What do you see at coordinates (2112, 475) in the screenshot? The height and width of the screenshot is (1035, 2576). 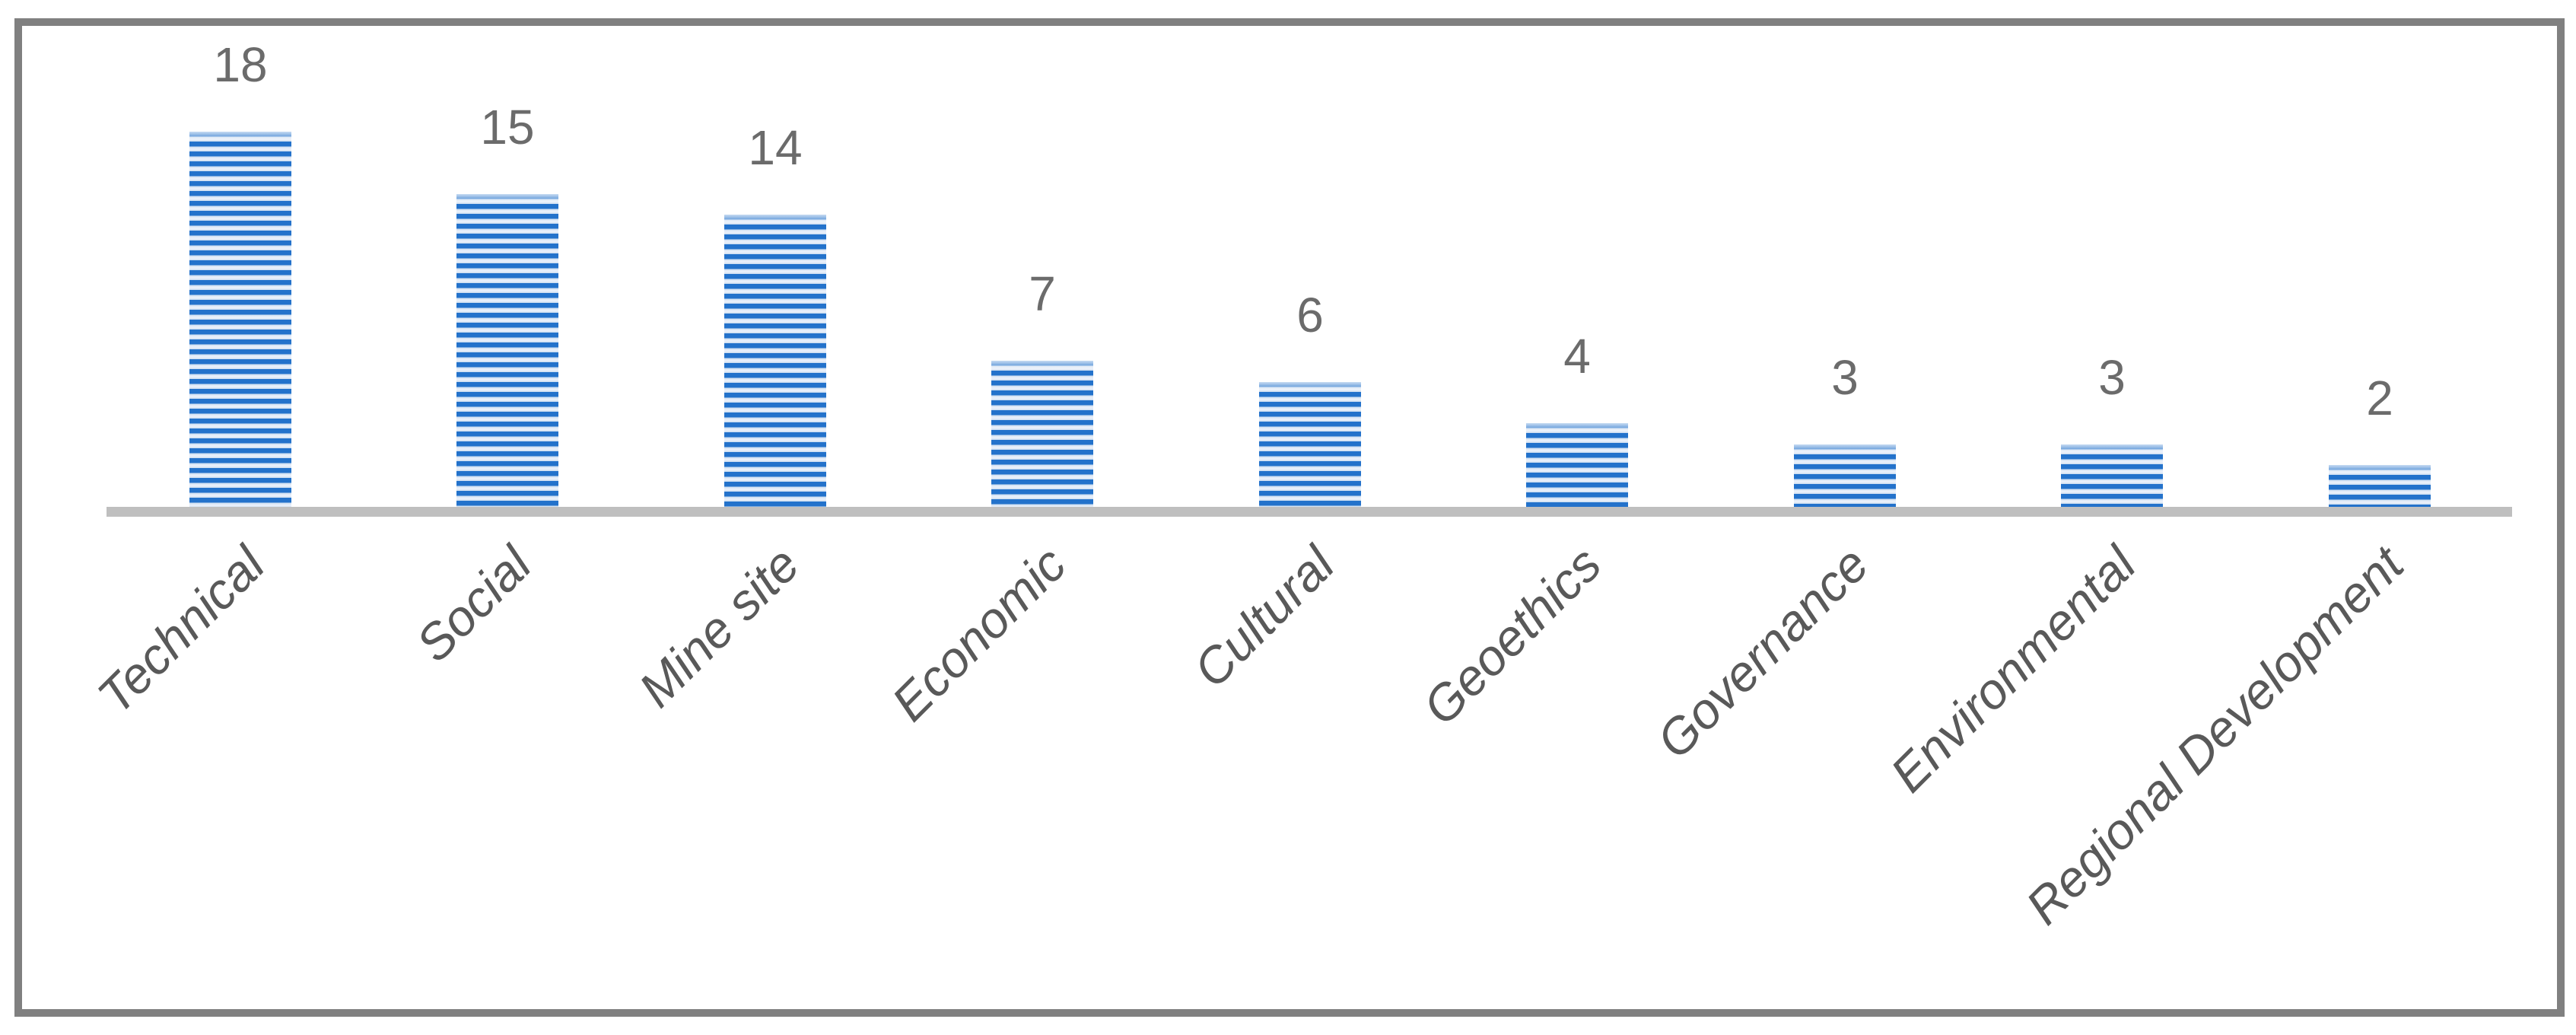 I see `bar-environmental` at bounding box center [2112, 475].